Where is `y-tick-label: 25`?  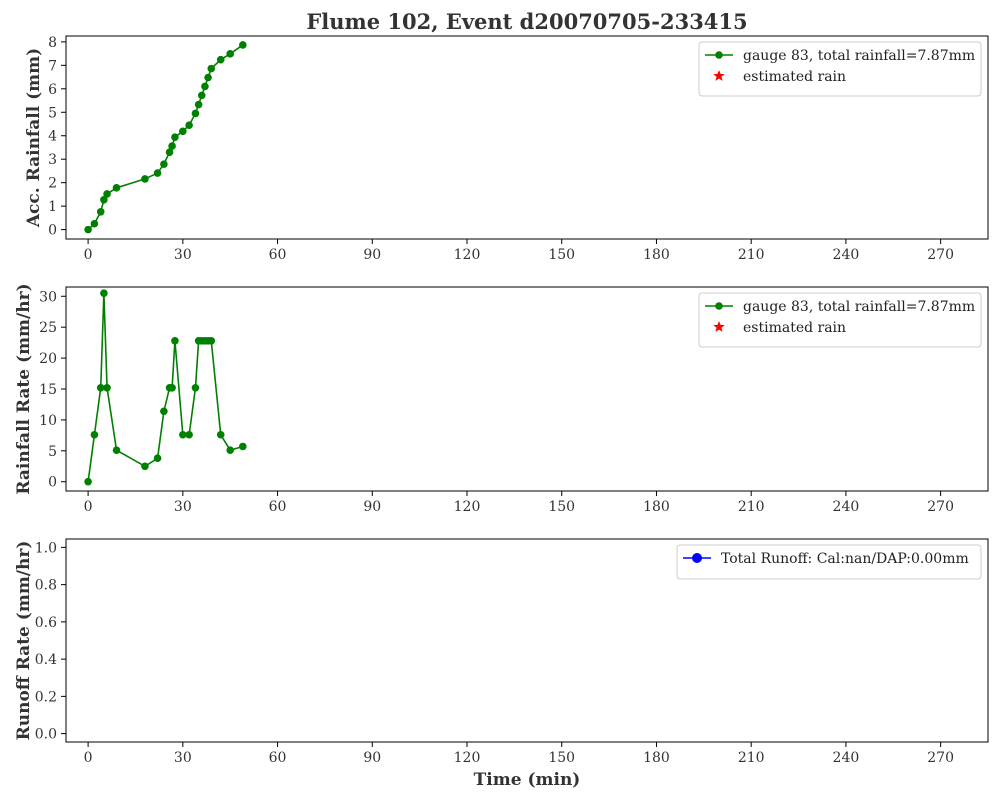
y-tick-label: 25 is located at coordinates (48, 328).